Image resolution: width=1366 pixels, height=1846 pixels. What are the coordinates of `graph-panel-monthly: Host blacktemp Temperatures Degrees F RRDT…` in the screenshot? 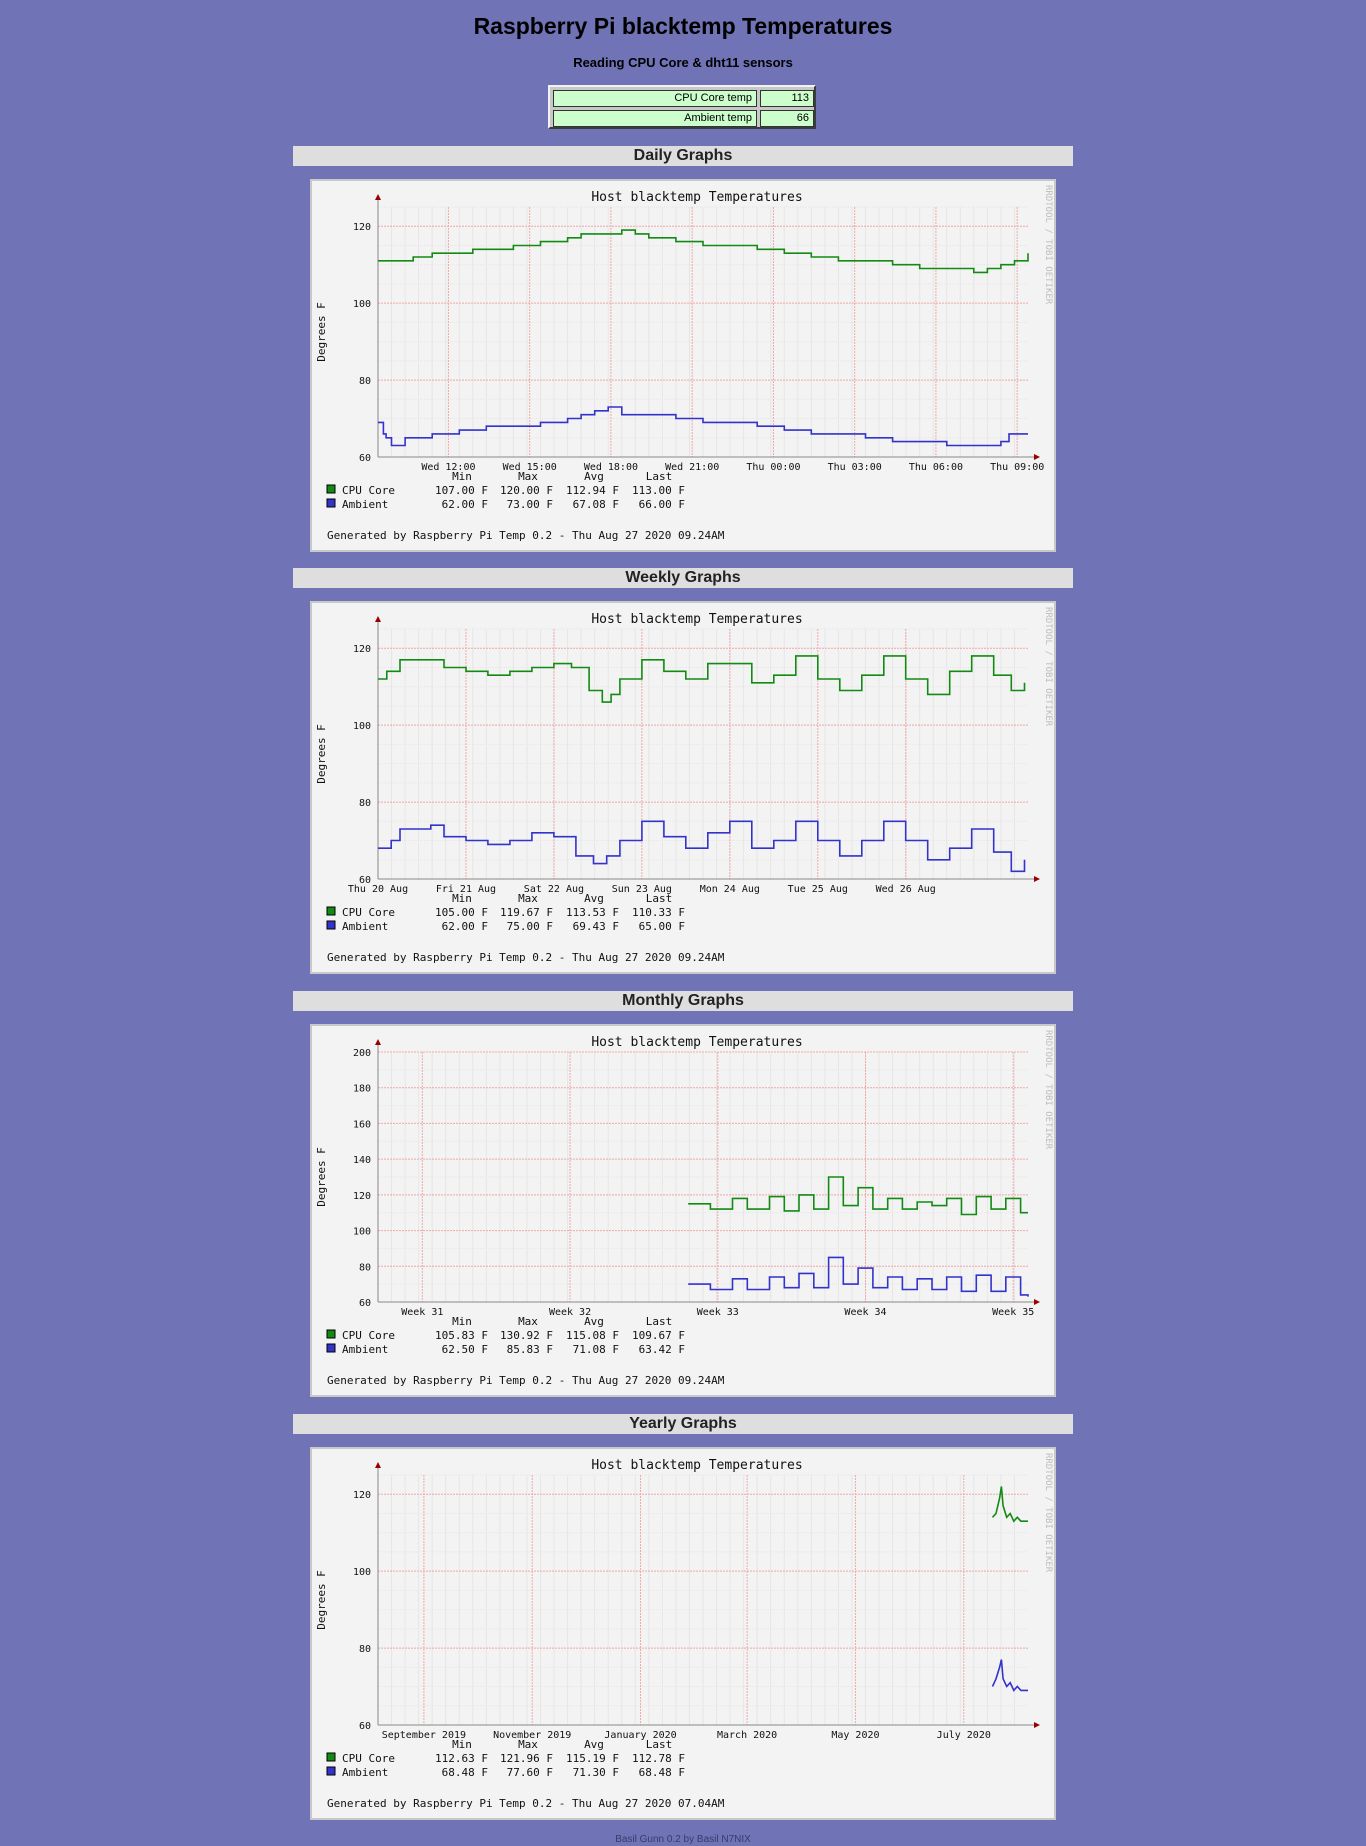 It's located at (683, 1210).